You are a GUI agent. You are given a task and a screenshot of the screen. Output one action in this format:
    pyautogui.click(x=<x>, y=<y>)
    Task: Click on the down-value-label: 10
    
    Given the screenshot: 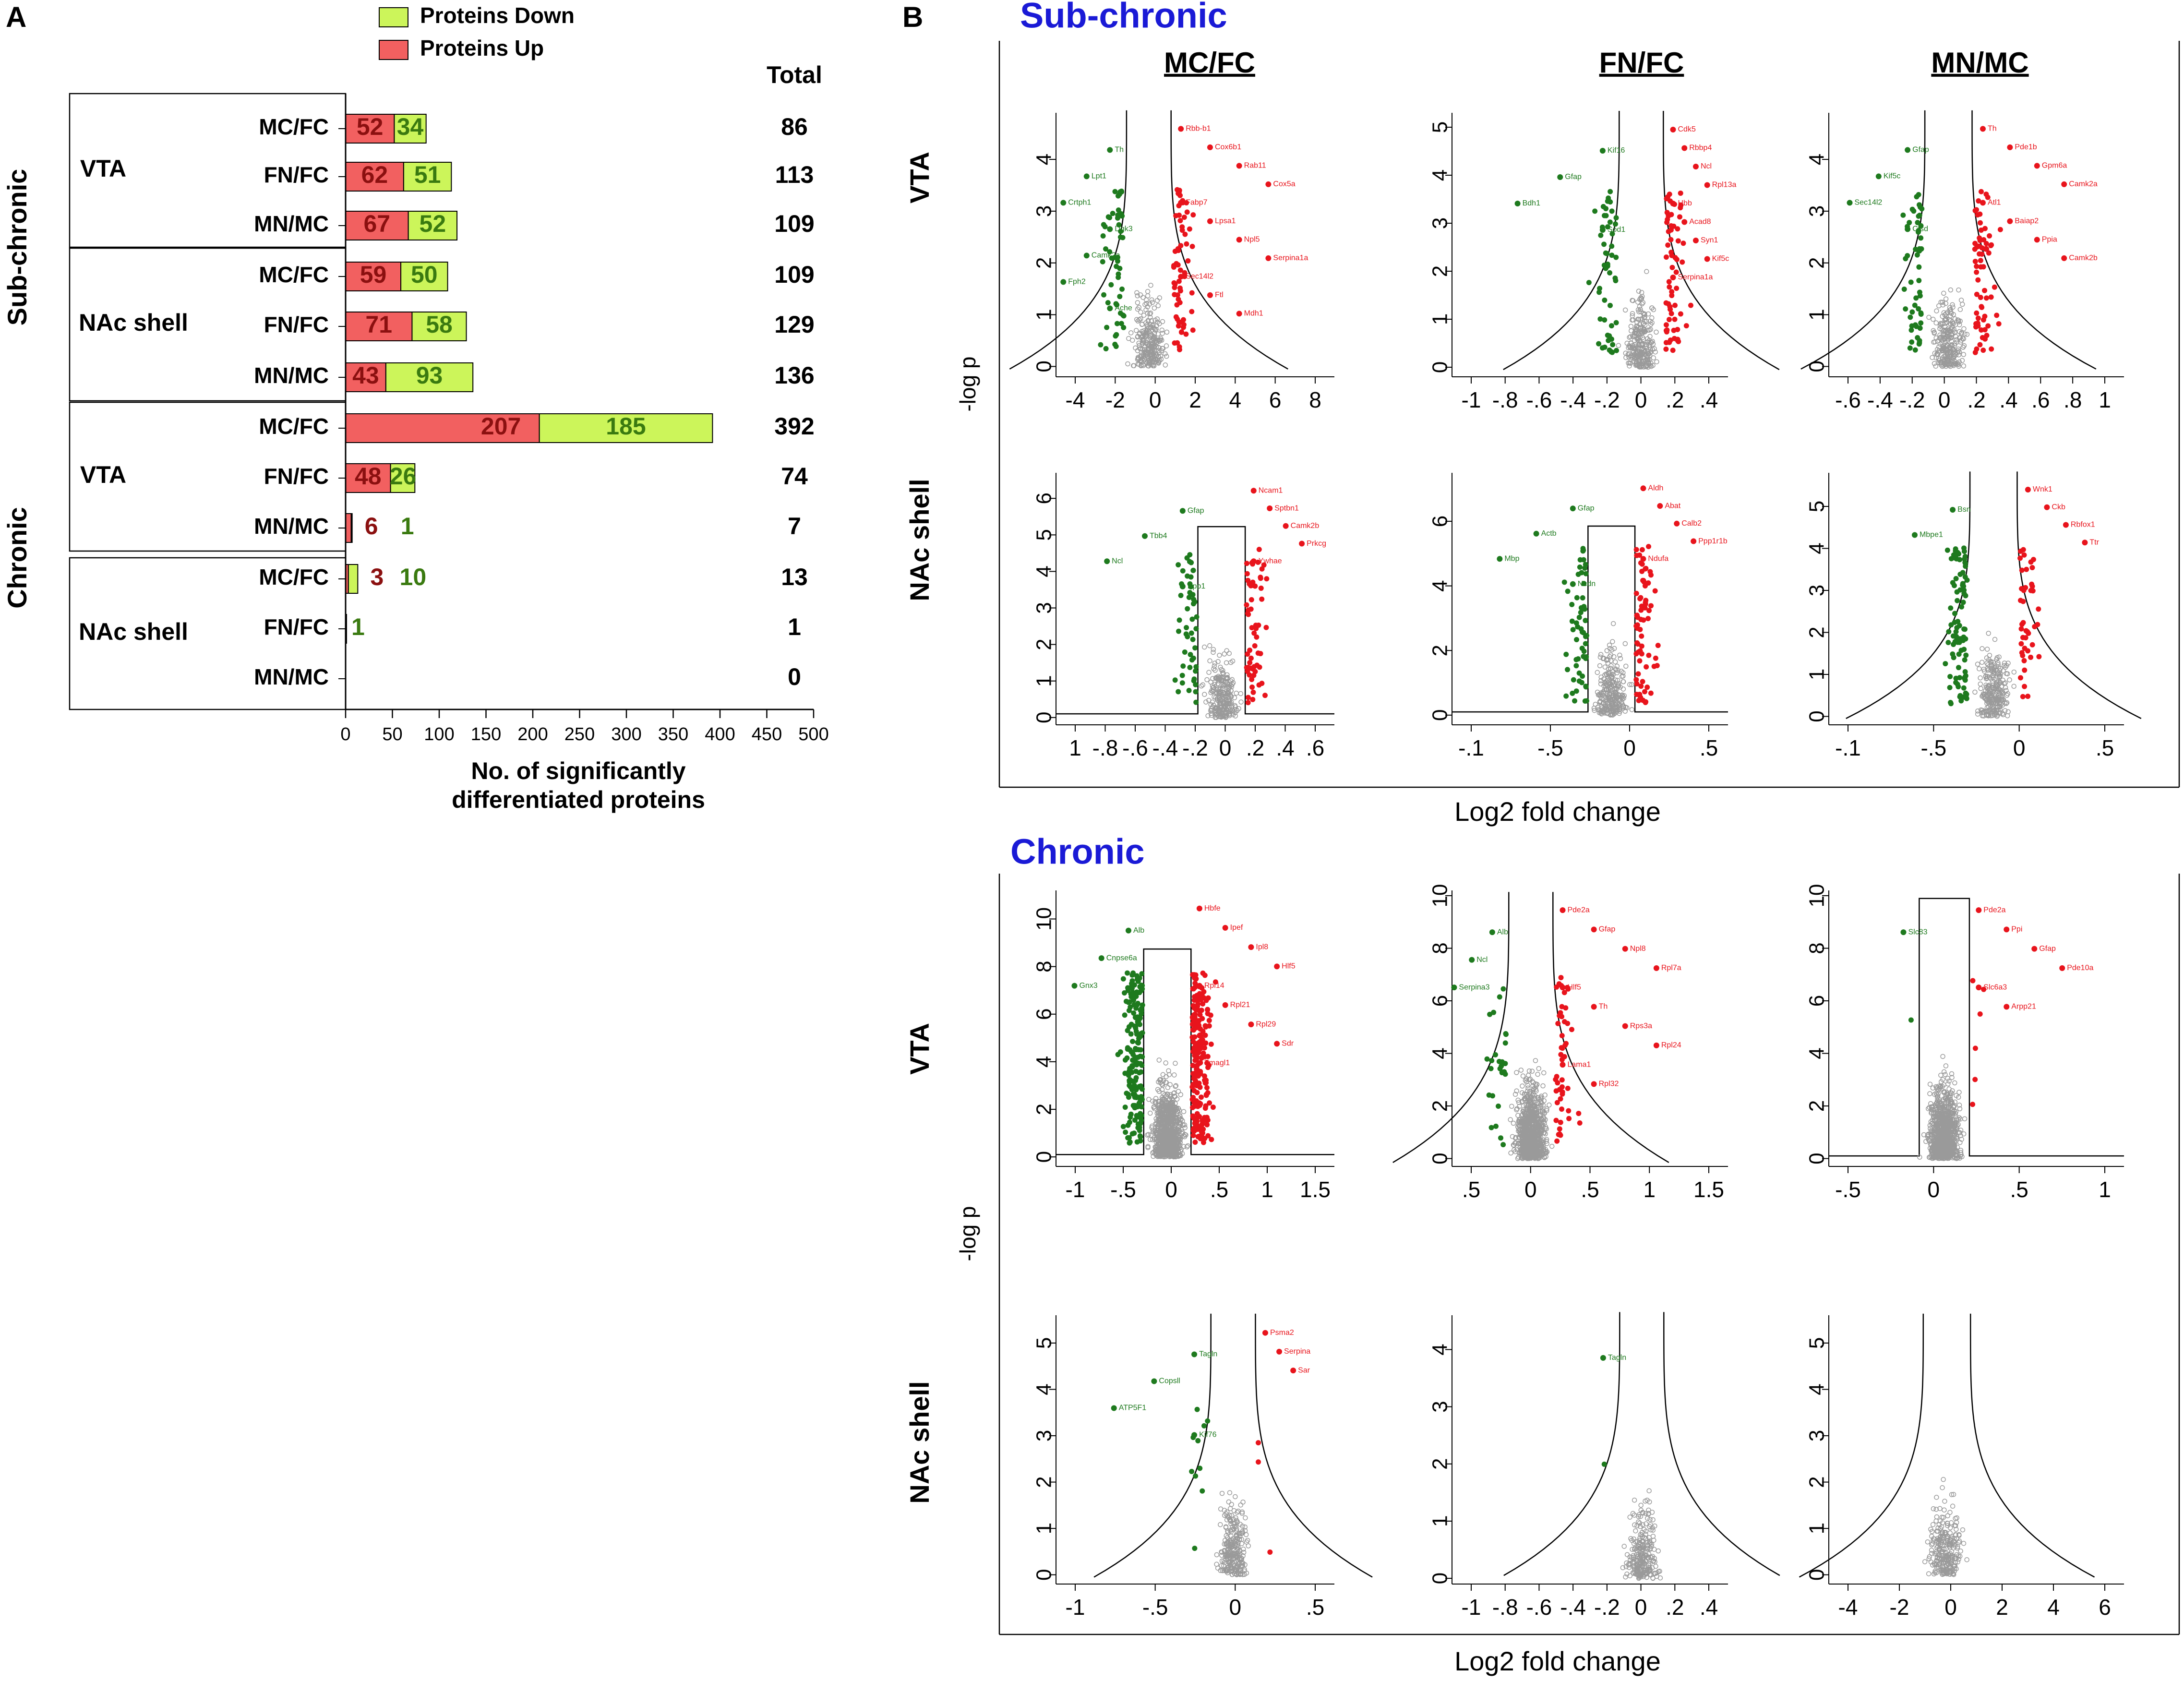 What is the action you would take?
    pyautogui.click(x=413, y=577)
    